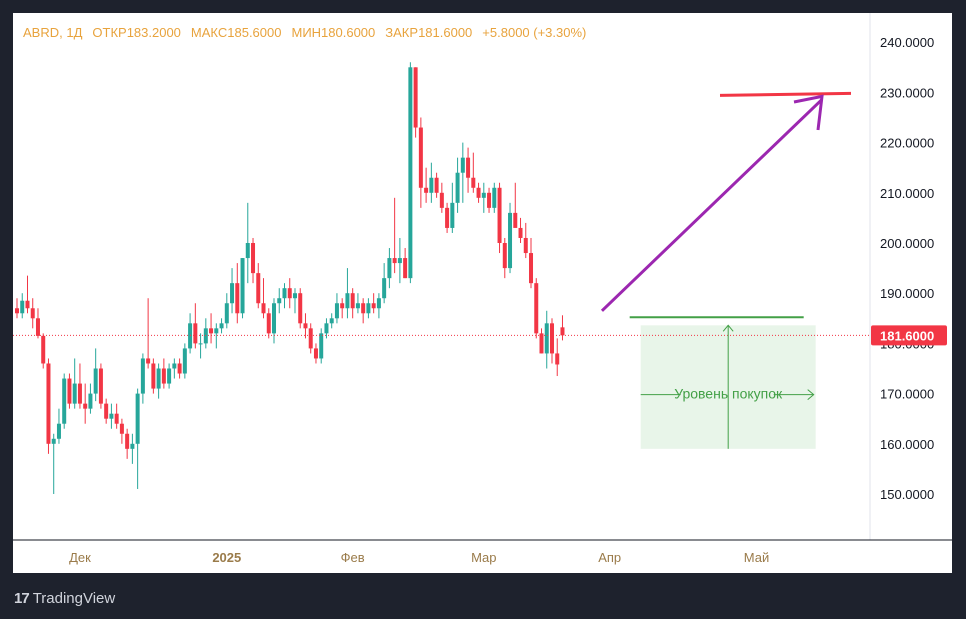 This screenshot has width=966, height=619. Describe the element at coordinates (756, 557) in the screenshot. I see `time-tick-label: Май` at that location.